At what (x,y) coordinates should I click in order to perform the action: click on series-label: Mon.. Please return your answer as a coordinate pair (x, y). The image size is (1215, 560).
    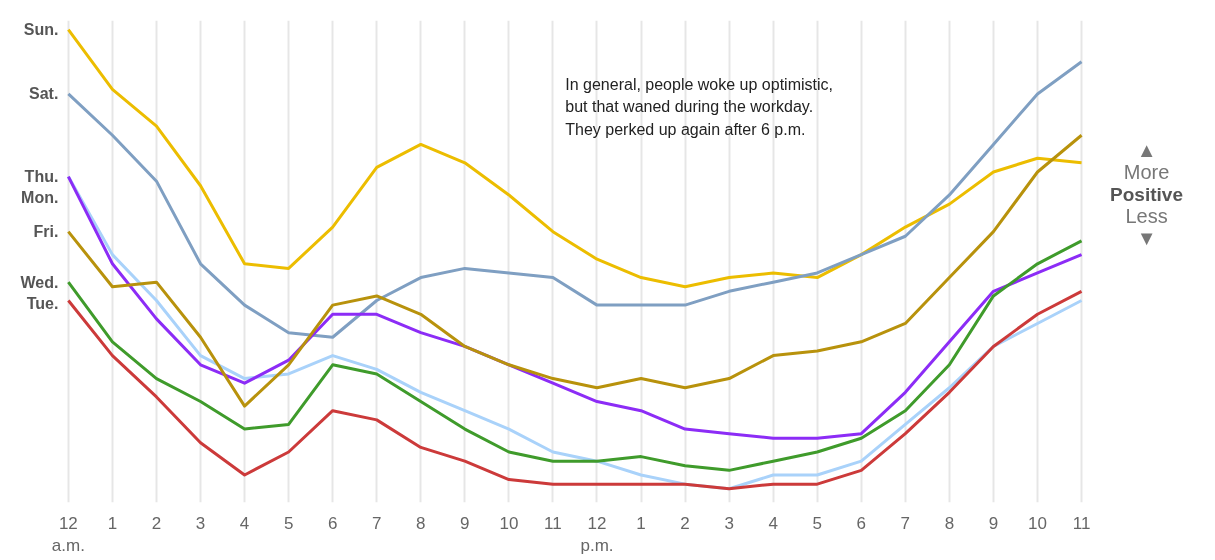
    Looking at the image, I should click on (40, 198).